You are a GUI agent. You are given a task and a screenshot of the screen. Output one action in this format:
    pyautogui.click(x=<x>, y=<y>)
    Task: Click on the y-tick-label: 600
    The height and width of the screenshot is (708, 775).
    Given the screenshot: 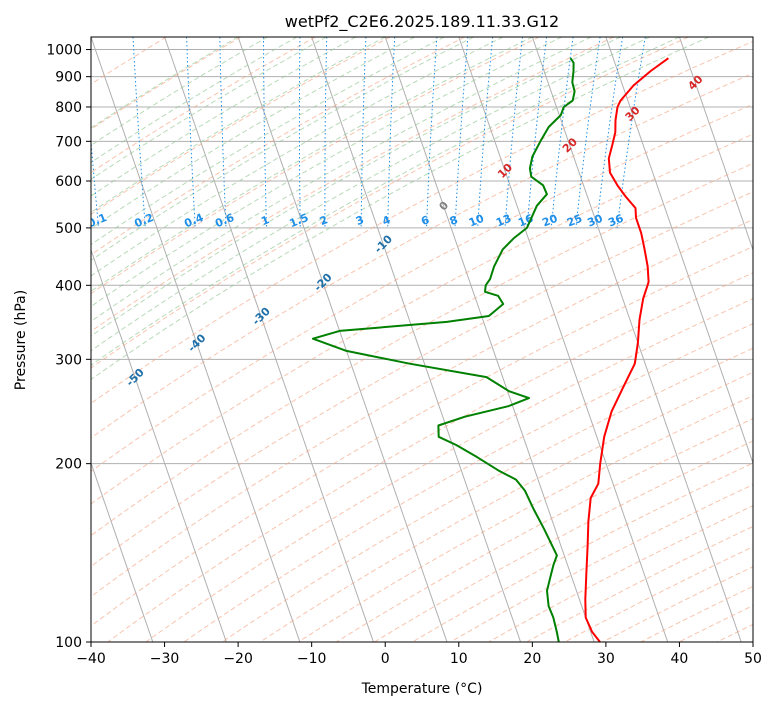 What is the action you would take?
    pyautogui.click(x=68, y=182)
    